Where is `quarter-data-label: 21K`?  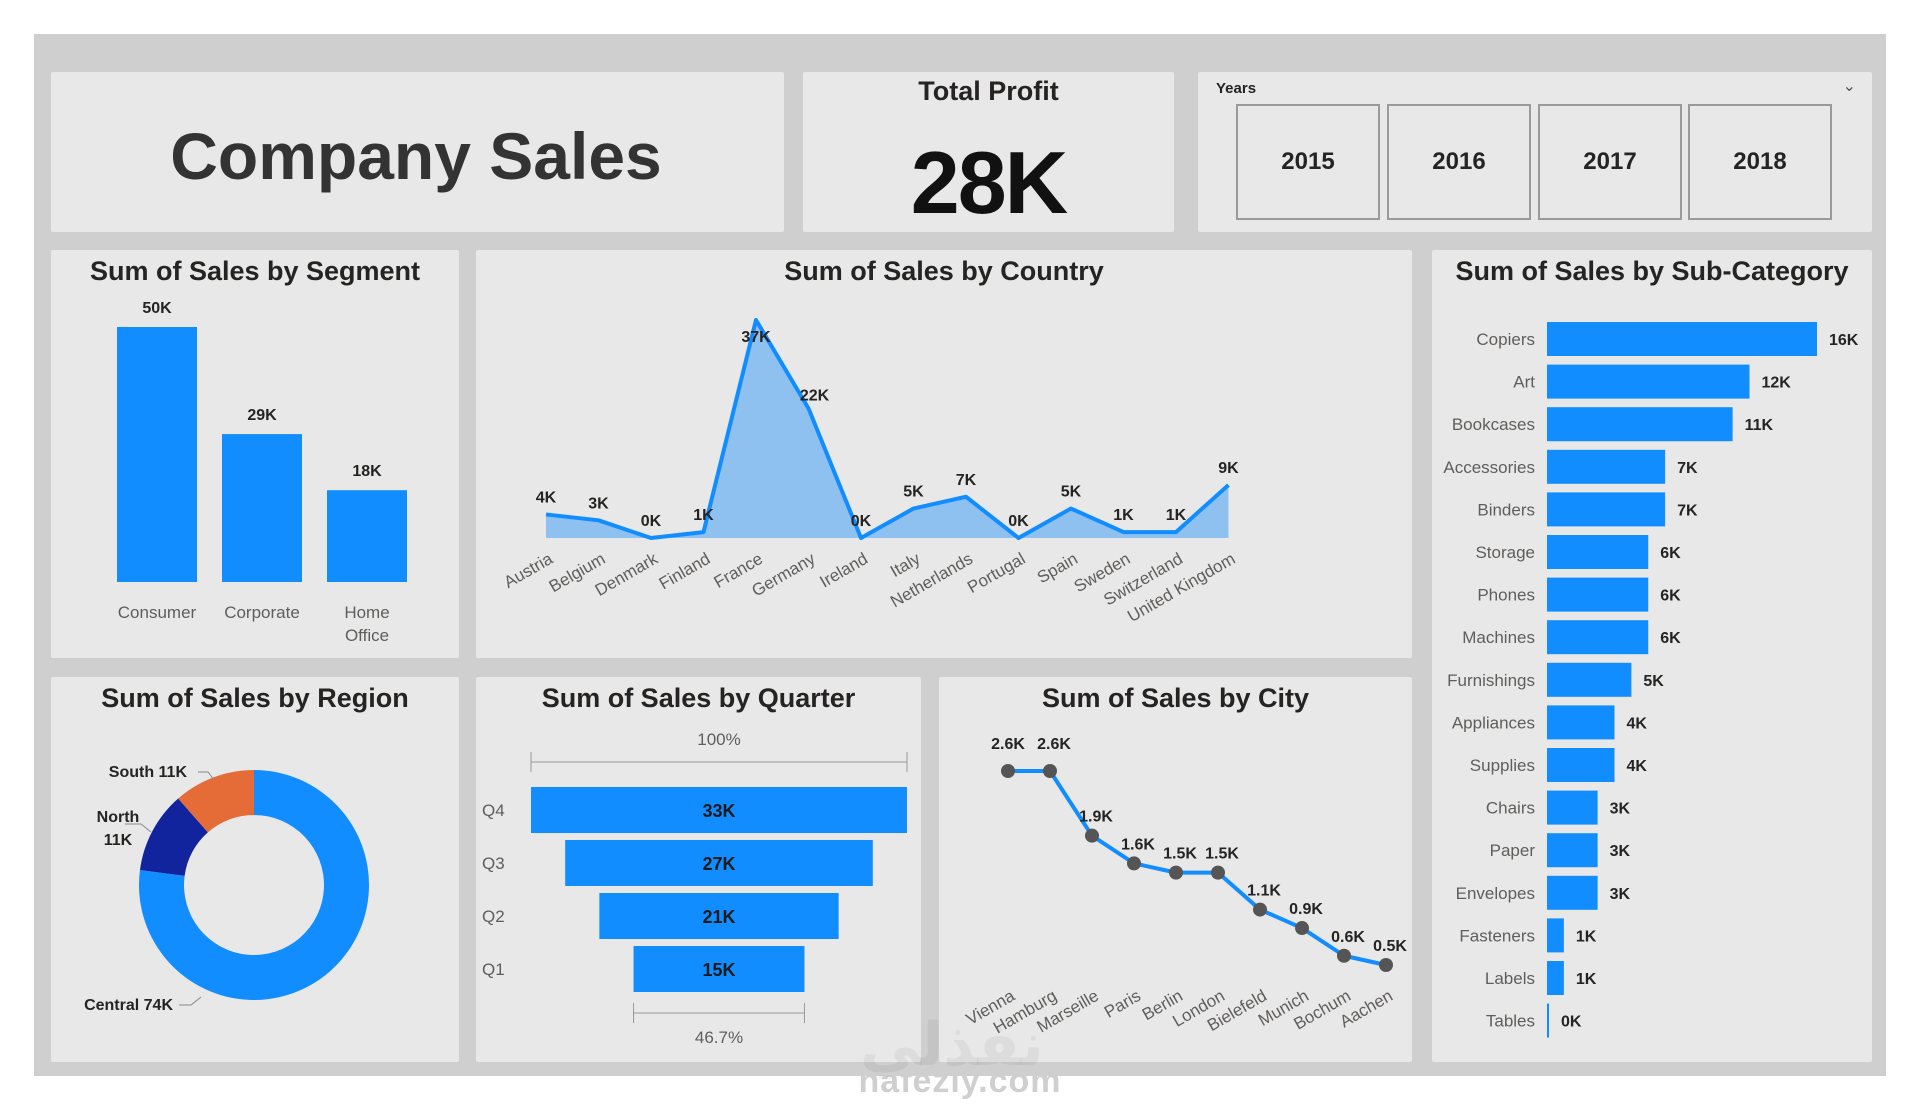
quarter-data-label: 21K is located at coordinates (718, 917).